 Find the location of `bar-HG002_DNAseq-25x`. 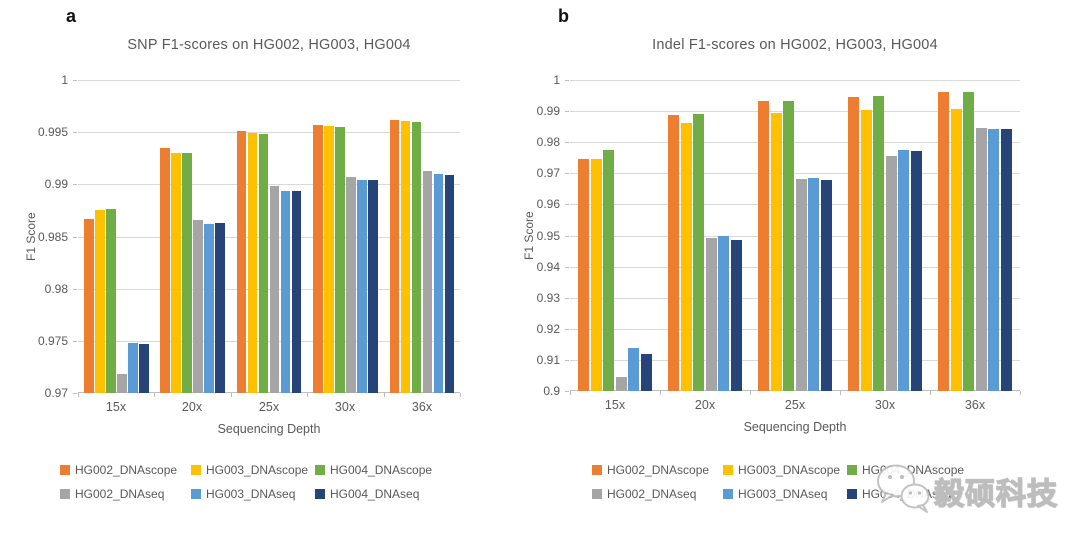

bar-HG002_DNAseq-25x is located at coordinates (274, 289).